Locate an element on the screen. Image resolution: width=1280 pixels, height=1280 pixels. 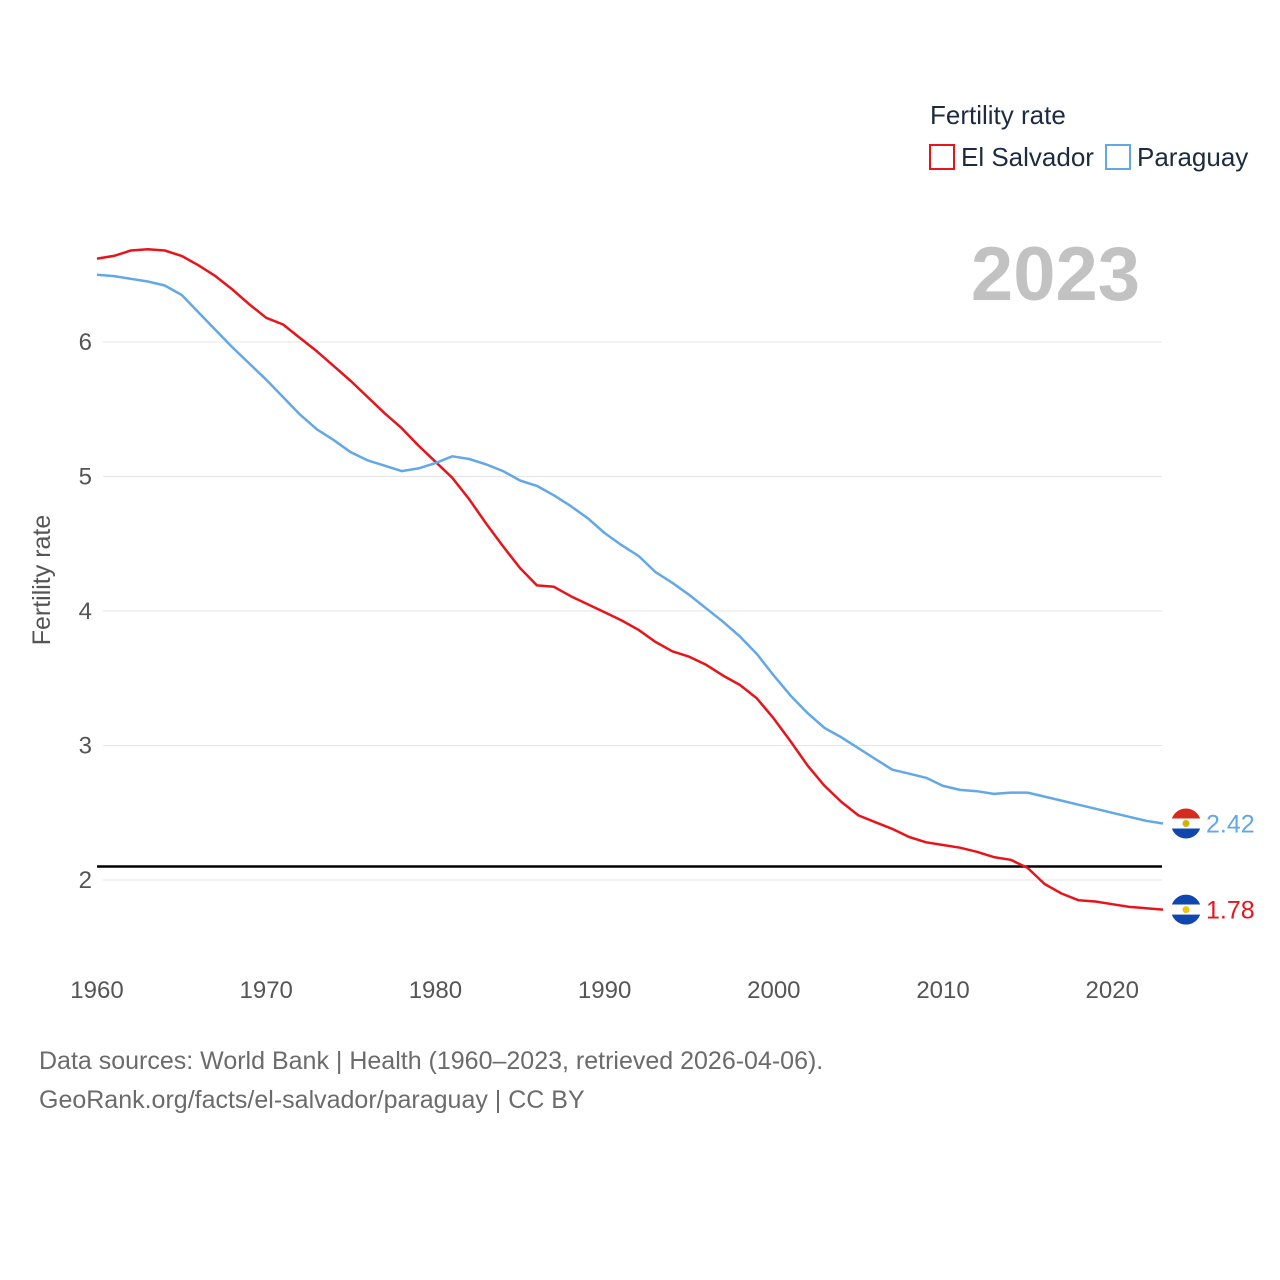
y-tick-label: 6 is located at coordinates (85, 342).